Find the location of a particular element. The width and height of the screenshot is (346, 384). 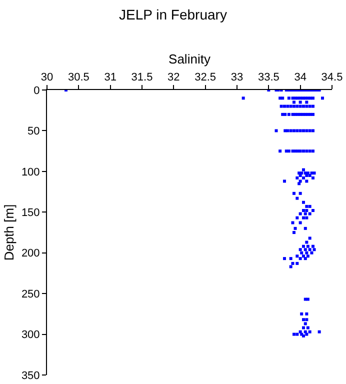

x-tick-label: 31 is located at coordinates (110, 78).